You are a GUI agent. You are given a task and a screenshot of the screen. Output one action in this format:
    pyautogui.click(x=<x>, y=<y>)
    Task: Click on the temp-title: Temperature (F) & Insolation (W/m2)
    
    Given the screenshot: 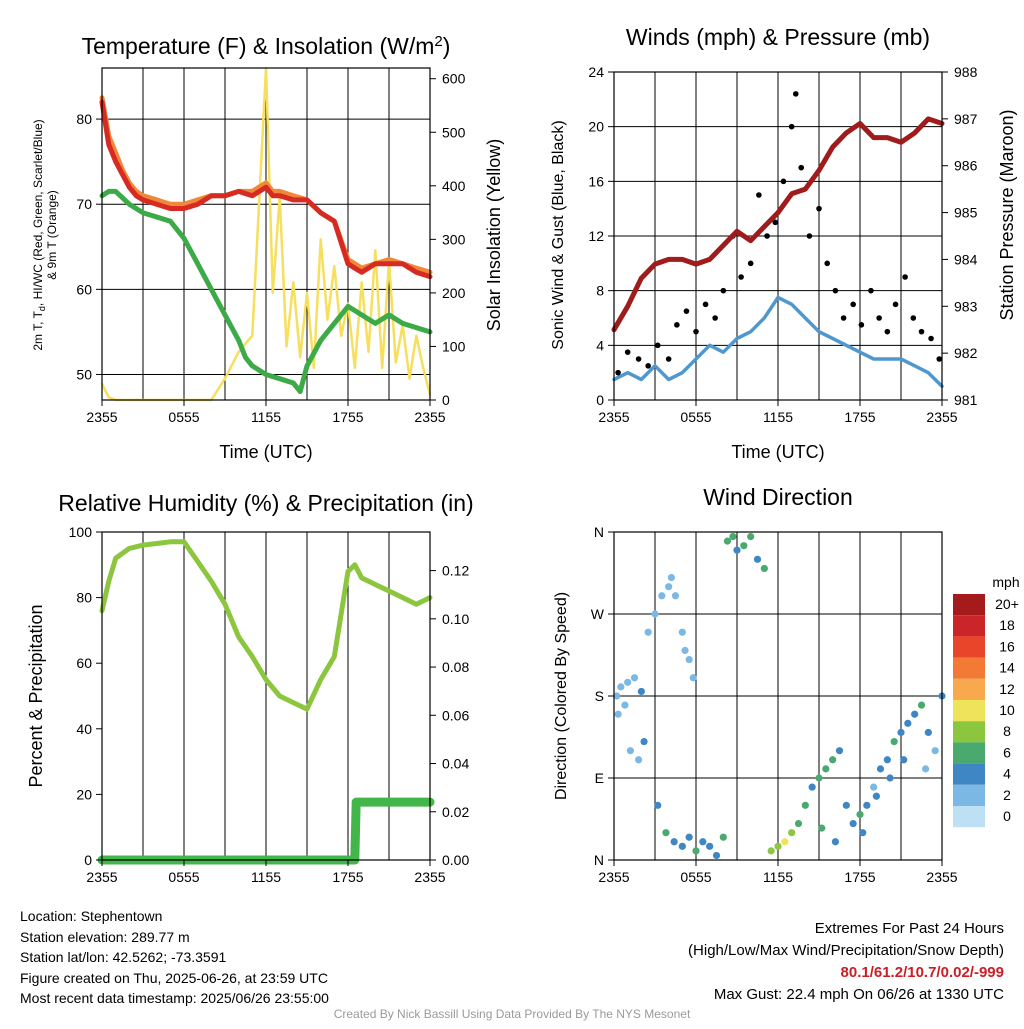 What is the action you would take?
    pyautogui.click(x=266, y=46)
    